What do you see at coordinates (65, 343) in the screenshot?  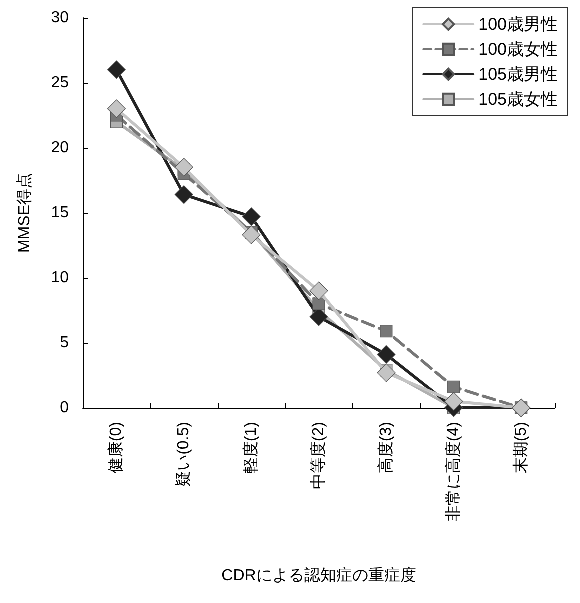 I see `y-tick-label: 5` at bounding box center [65, 343].